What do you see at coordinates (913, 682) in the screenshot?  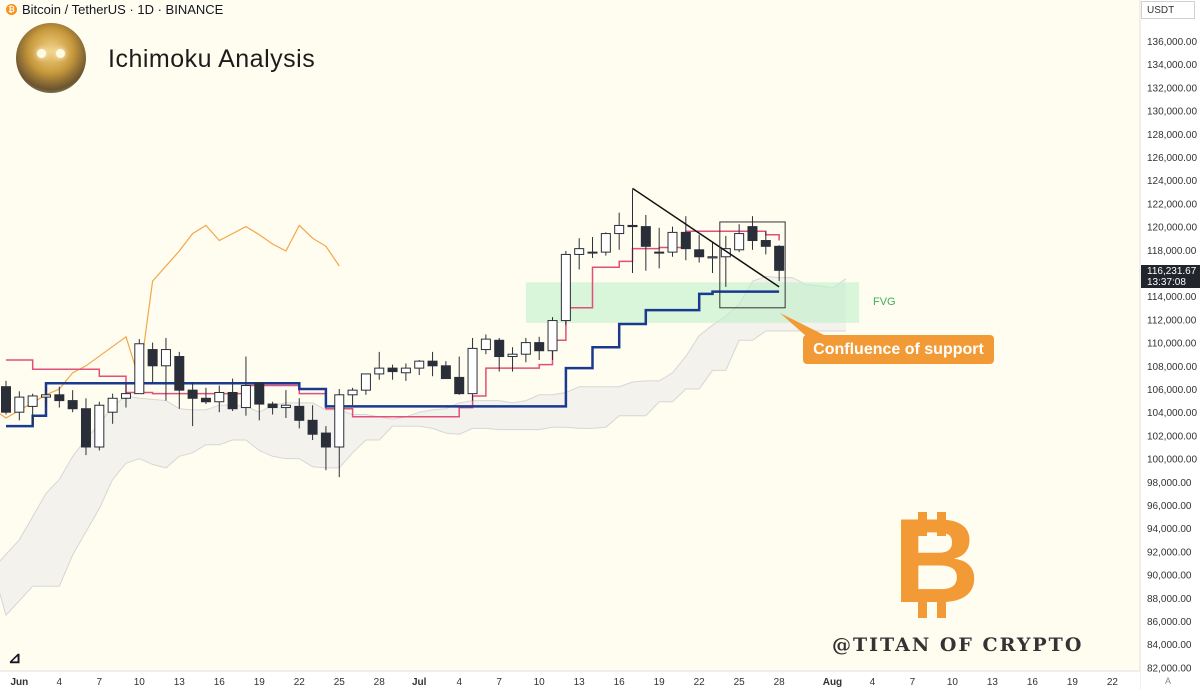 I see `x-tick-label: 7` at bounding box center [913, 682].